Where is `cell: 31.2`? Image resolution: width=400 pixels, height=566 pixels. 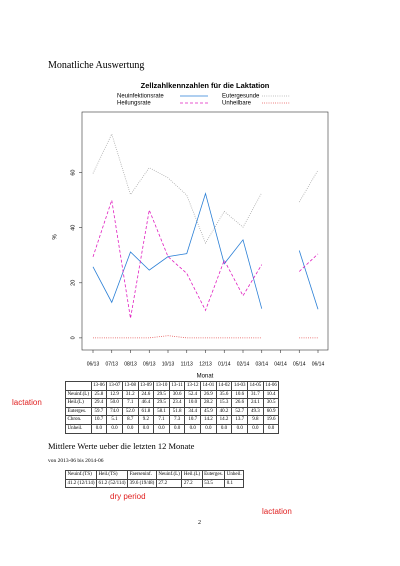 cell: 31.2 is located at coordinates (130, 394).